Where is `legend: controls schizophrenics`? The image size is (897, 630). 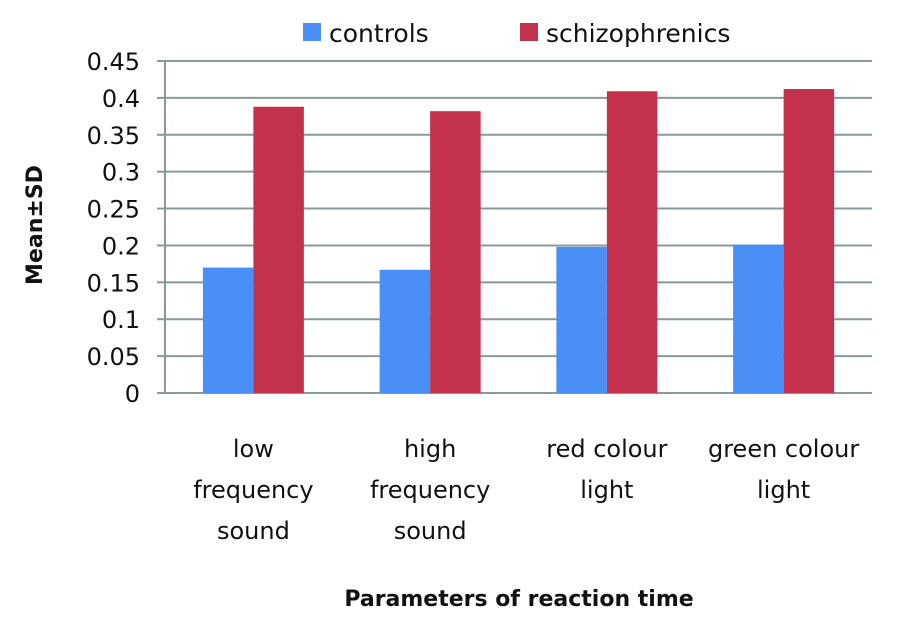
legend: controls schizophrenics is located at coordinates (516, 33).